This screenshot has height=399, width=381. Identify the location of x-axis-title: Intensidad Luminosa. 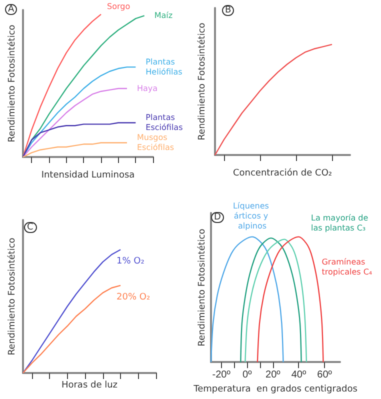
(88, 175).